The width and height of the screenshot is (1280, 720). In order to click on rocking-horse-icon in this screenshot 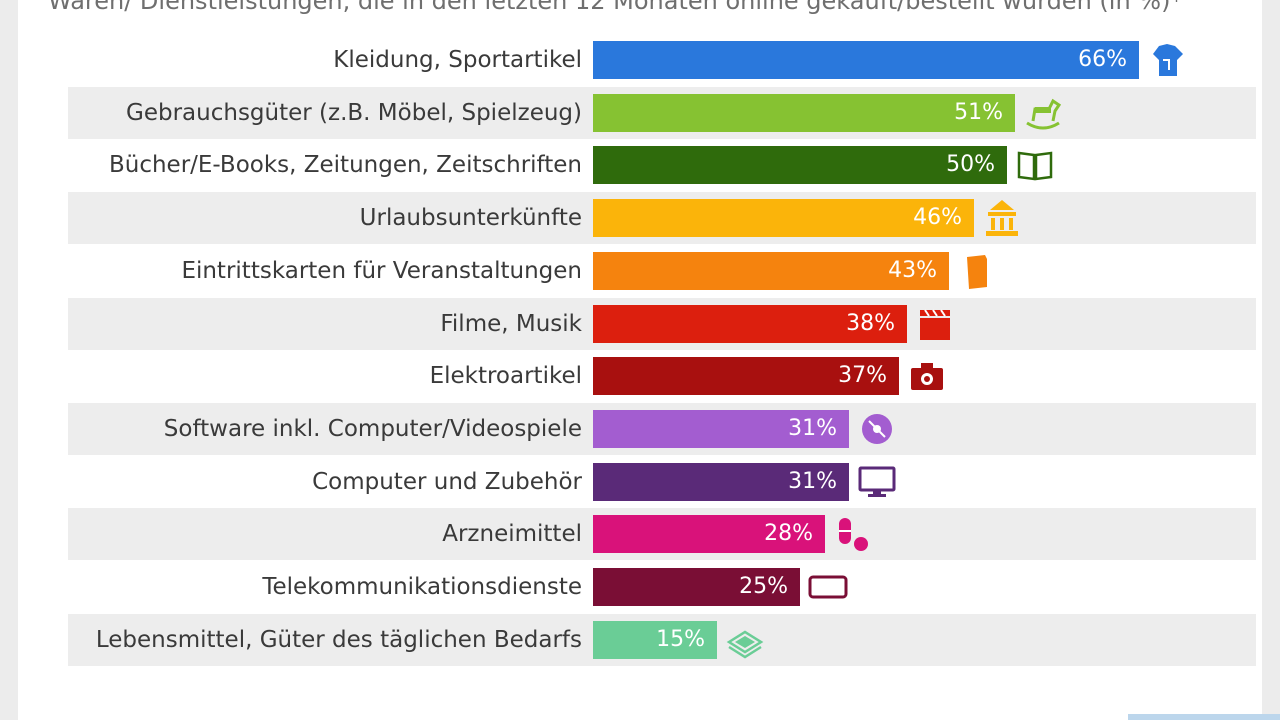, I will do `click(1043, 113)`.